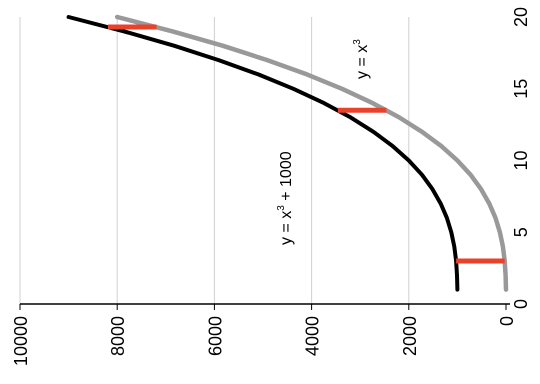 This screenshot has width=540, height=384. Describe the element at coordinates (215, 336) in the screenshot. I see `value-tick-label: 6000` at that location.